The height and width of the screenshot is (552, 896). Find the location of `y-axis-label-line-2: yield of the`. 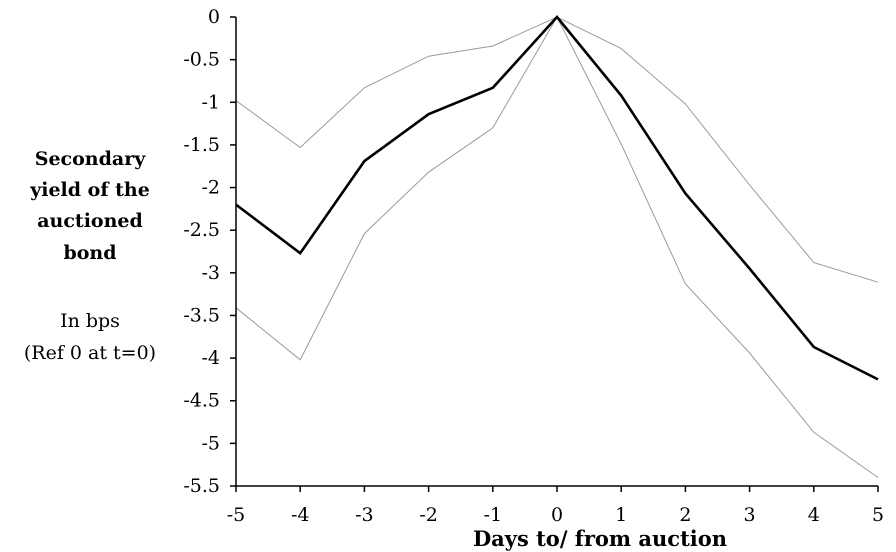

y-axis-label-line-2: yield of the is located at coordinates (89, 190).